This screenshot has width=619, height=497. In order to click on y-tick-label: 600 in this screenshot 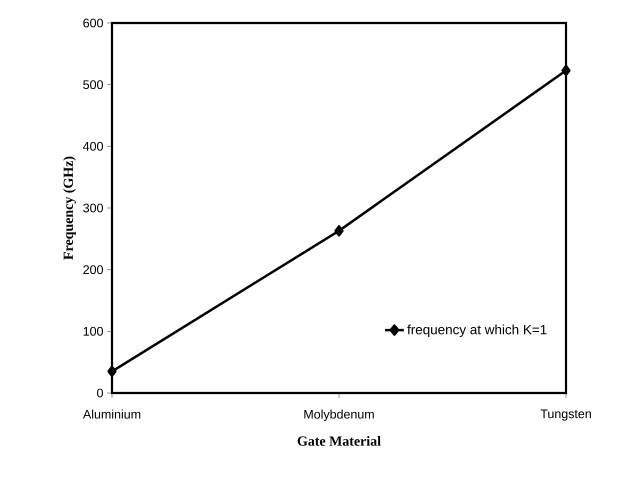, I will do `click(93, 23)`.